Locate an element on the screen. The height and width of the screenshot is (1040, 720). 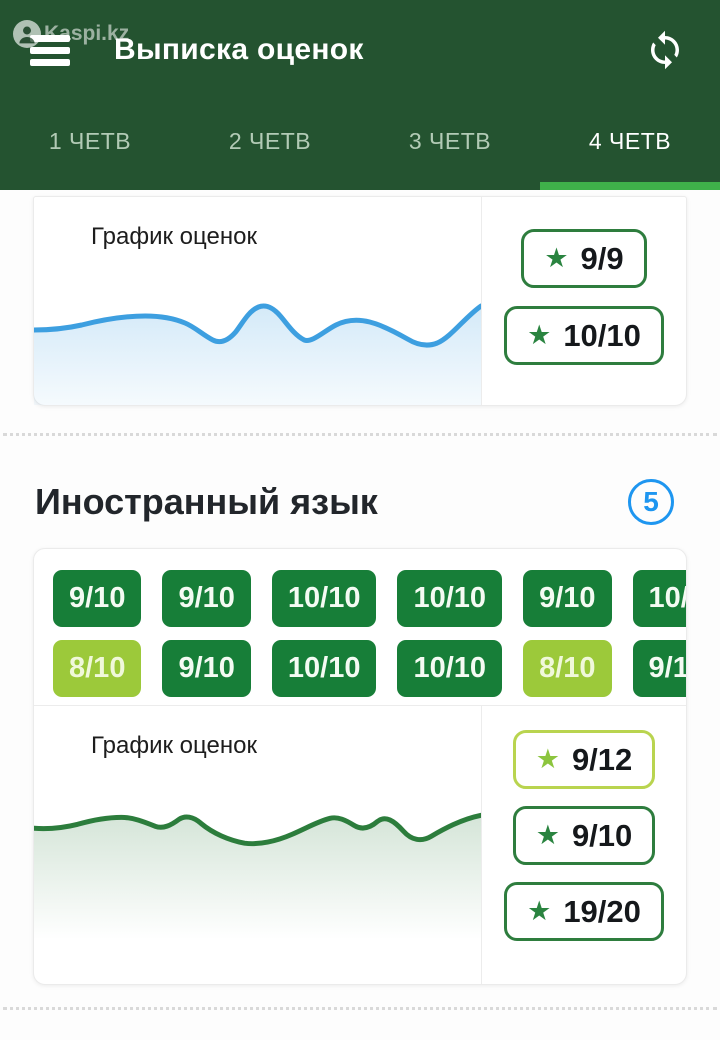
grade-count-badge: 5 is located at coordinates (651, 502).